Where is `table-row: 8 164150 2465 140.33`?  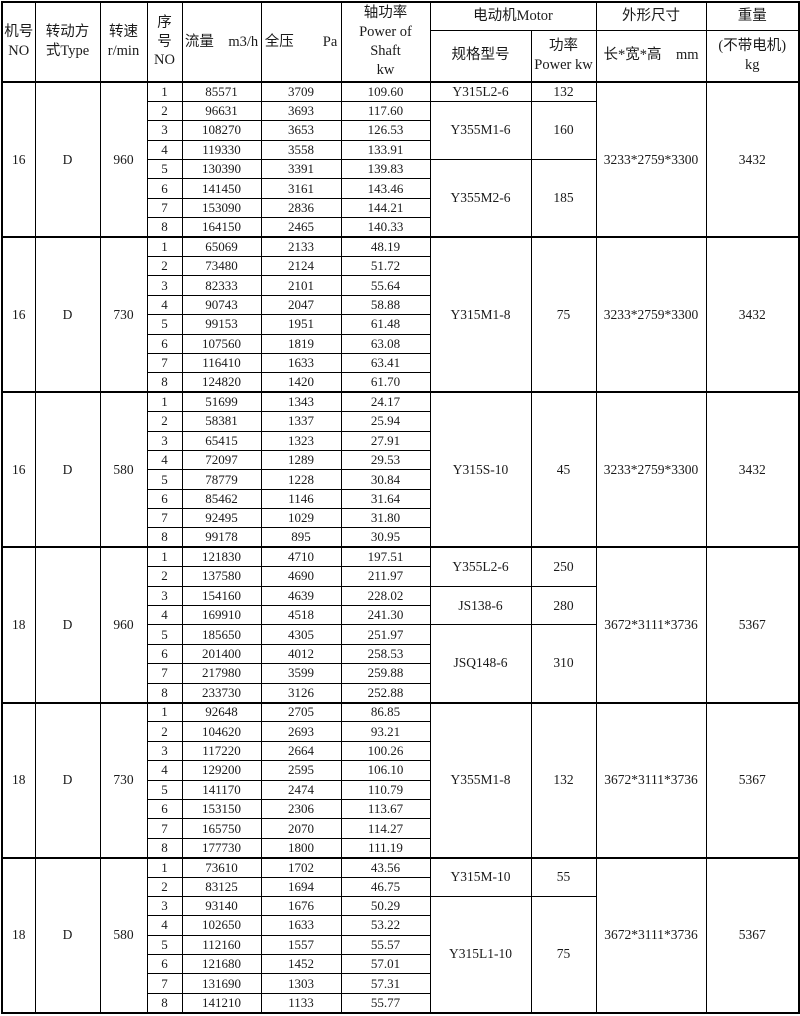
table-row: 8 164150 2465 140.33 is located at coordinates (400, 227).